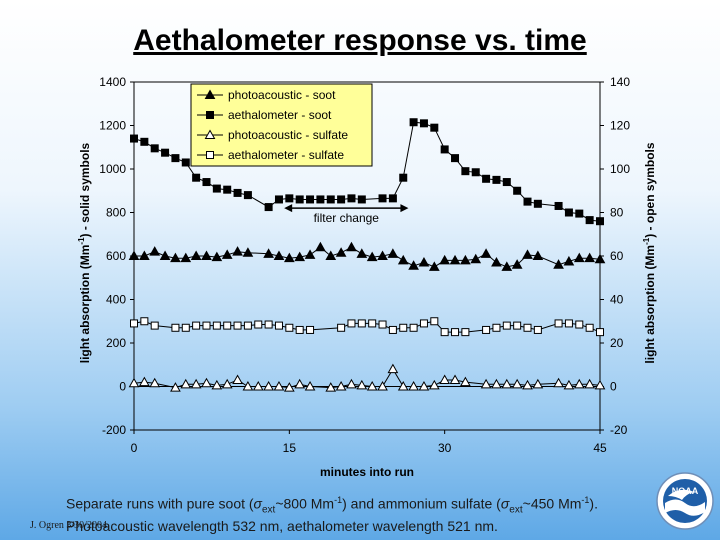 This screenshot has height=540, width=720. What do you see at coordinates (210, 155) in the screenshot?
I see `legend-marker` at bounding box center [210, 155].